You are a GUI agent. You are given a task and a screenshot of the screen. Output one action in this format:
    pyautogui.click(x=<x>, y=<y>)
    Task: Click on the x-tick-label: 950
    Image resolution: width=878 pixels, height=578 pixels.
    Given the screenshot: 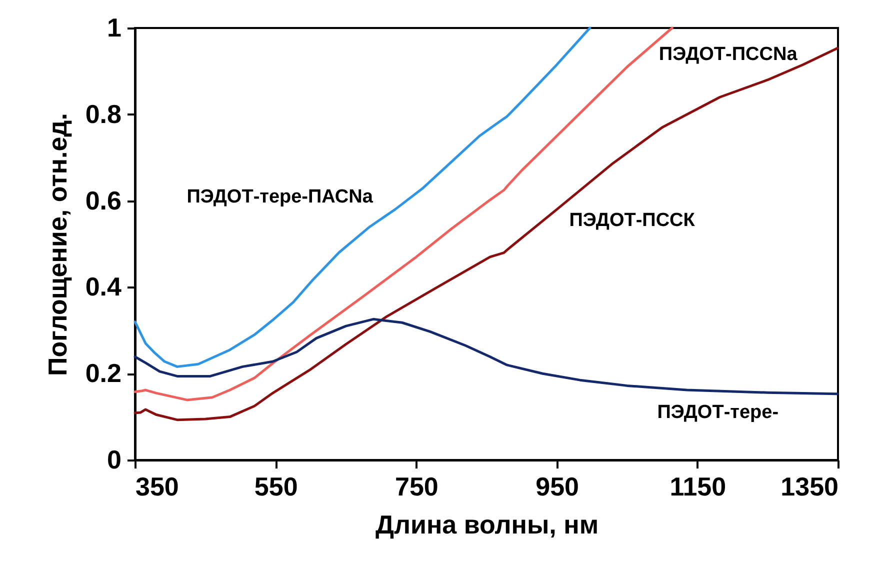 What is the action you would take?
    pyautogui.click(x=557, y=487)
    